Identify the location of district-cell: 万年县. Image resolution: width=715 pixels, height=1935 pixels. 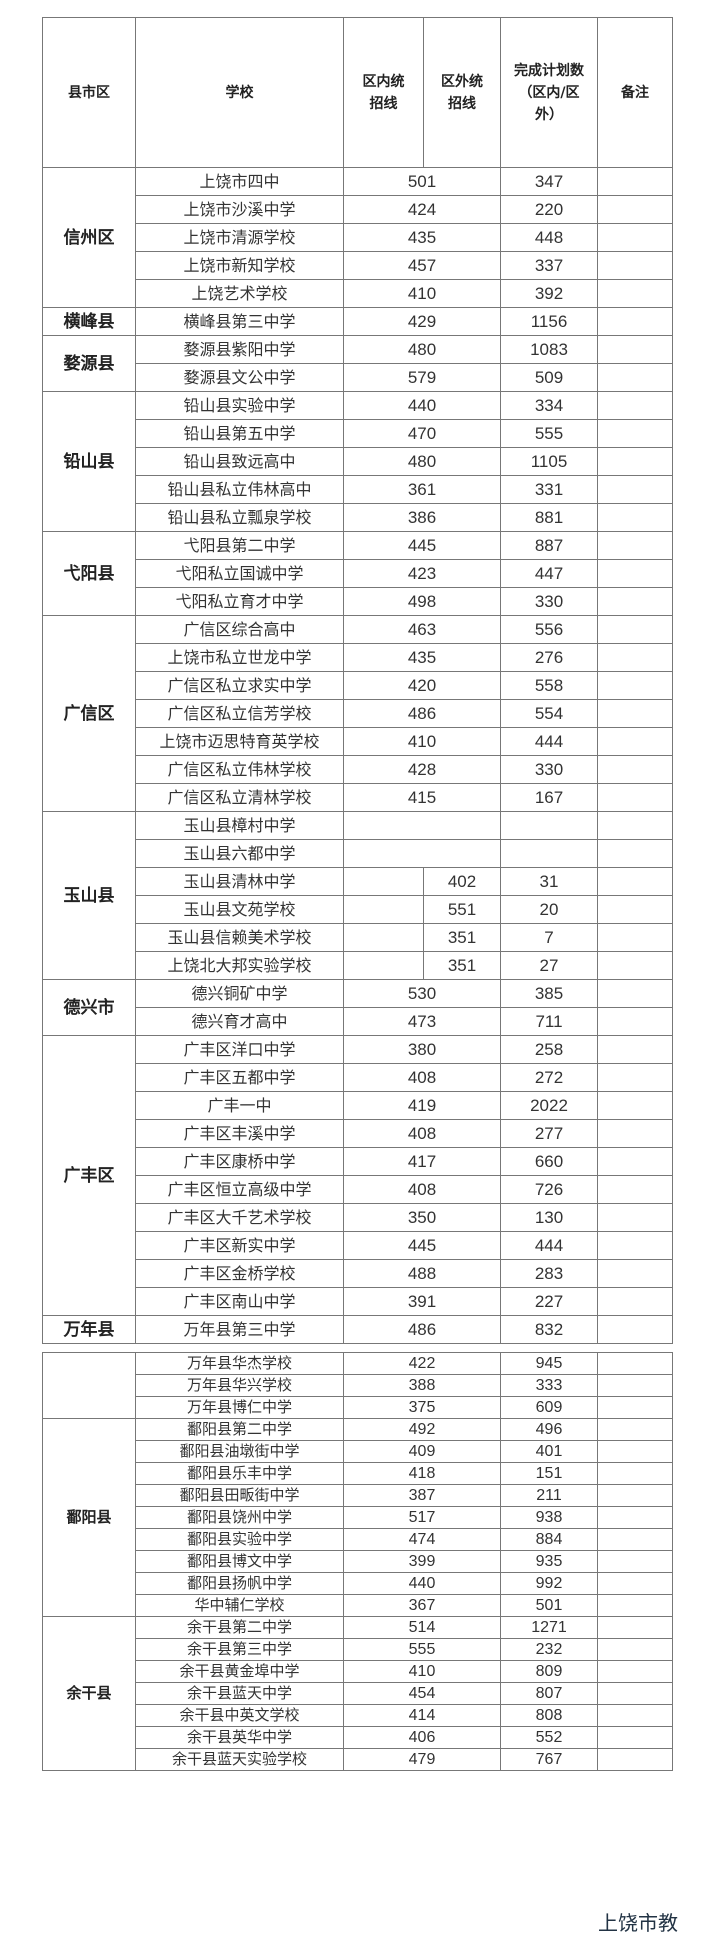
(89, 1329).